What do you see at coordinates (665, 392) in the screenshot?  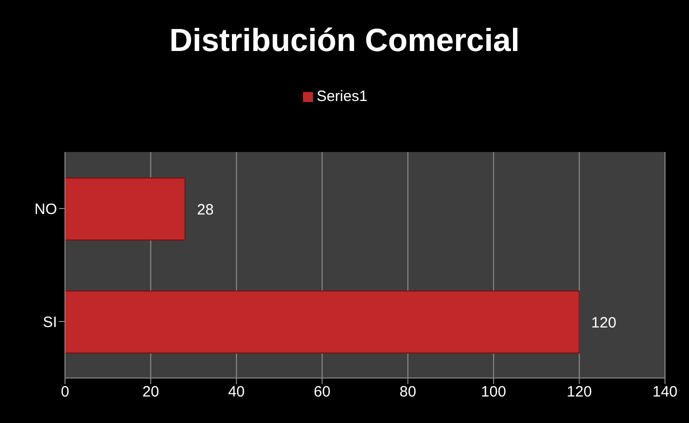 I see `x-tick-label: 140` at bounding box center [665, 392].